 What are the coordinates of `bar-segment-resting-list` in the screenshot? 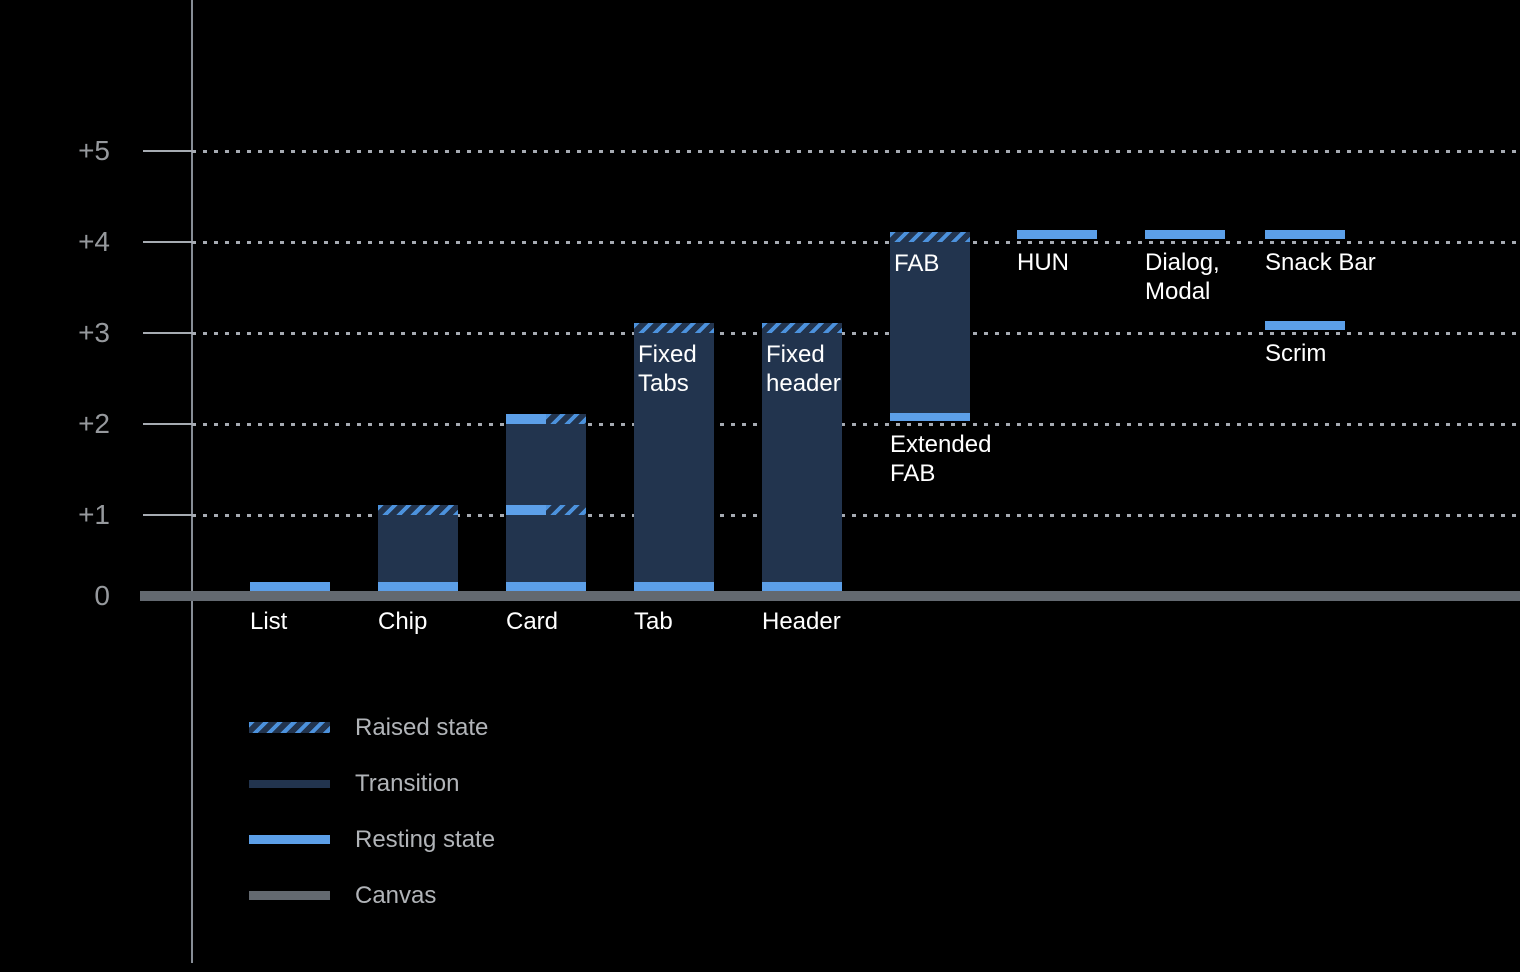 It's located at (290, 586).